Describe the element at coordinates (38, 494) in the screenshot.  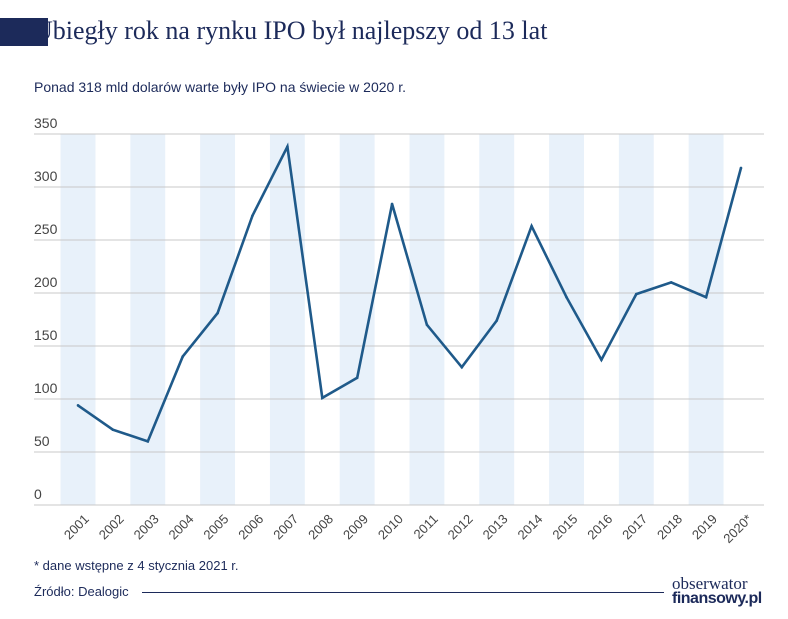
I see `y-tick-label: 0` at that location.